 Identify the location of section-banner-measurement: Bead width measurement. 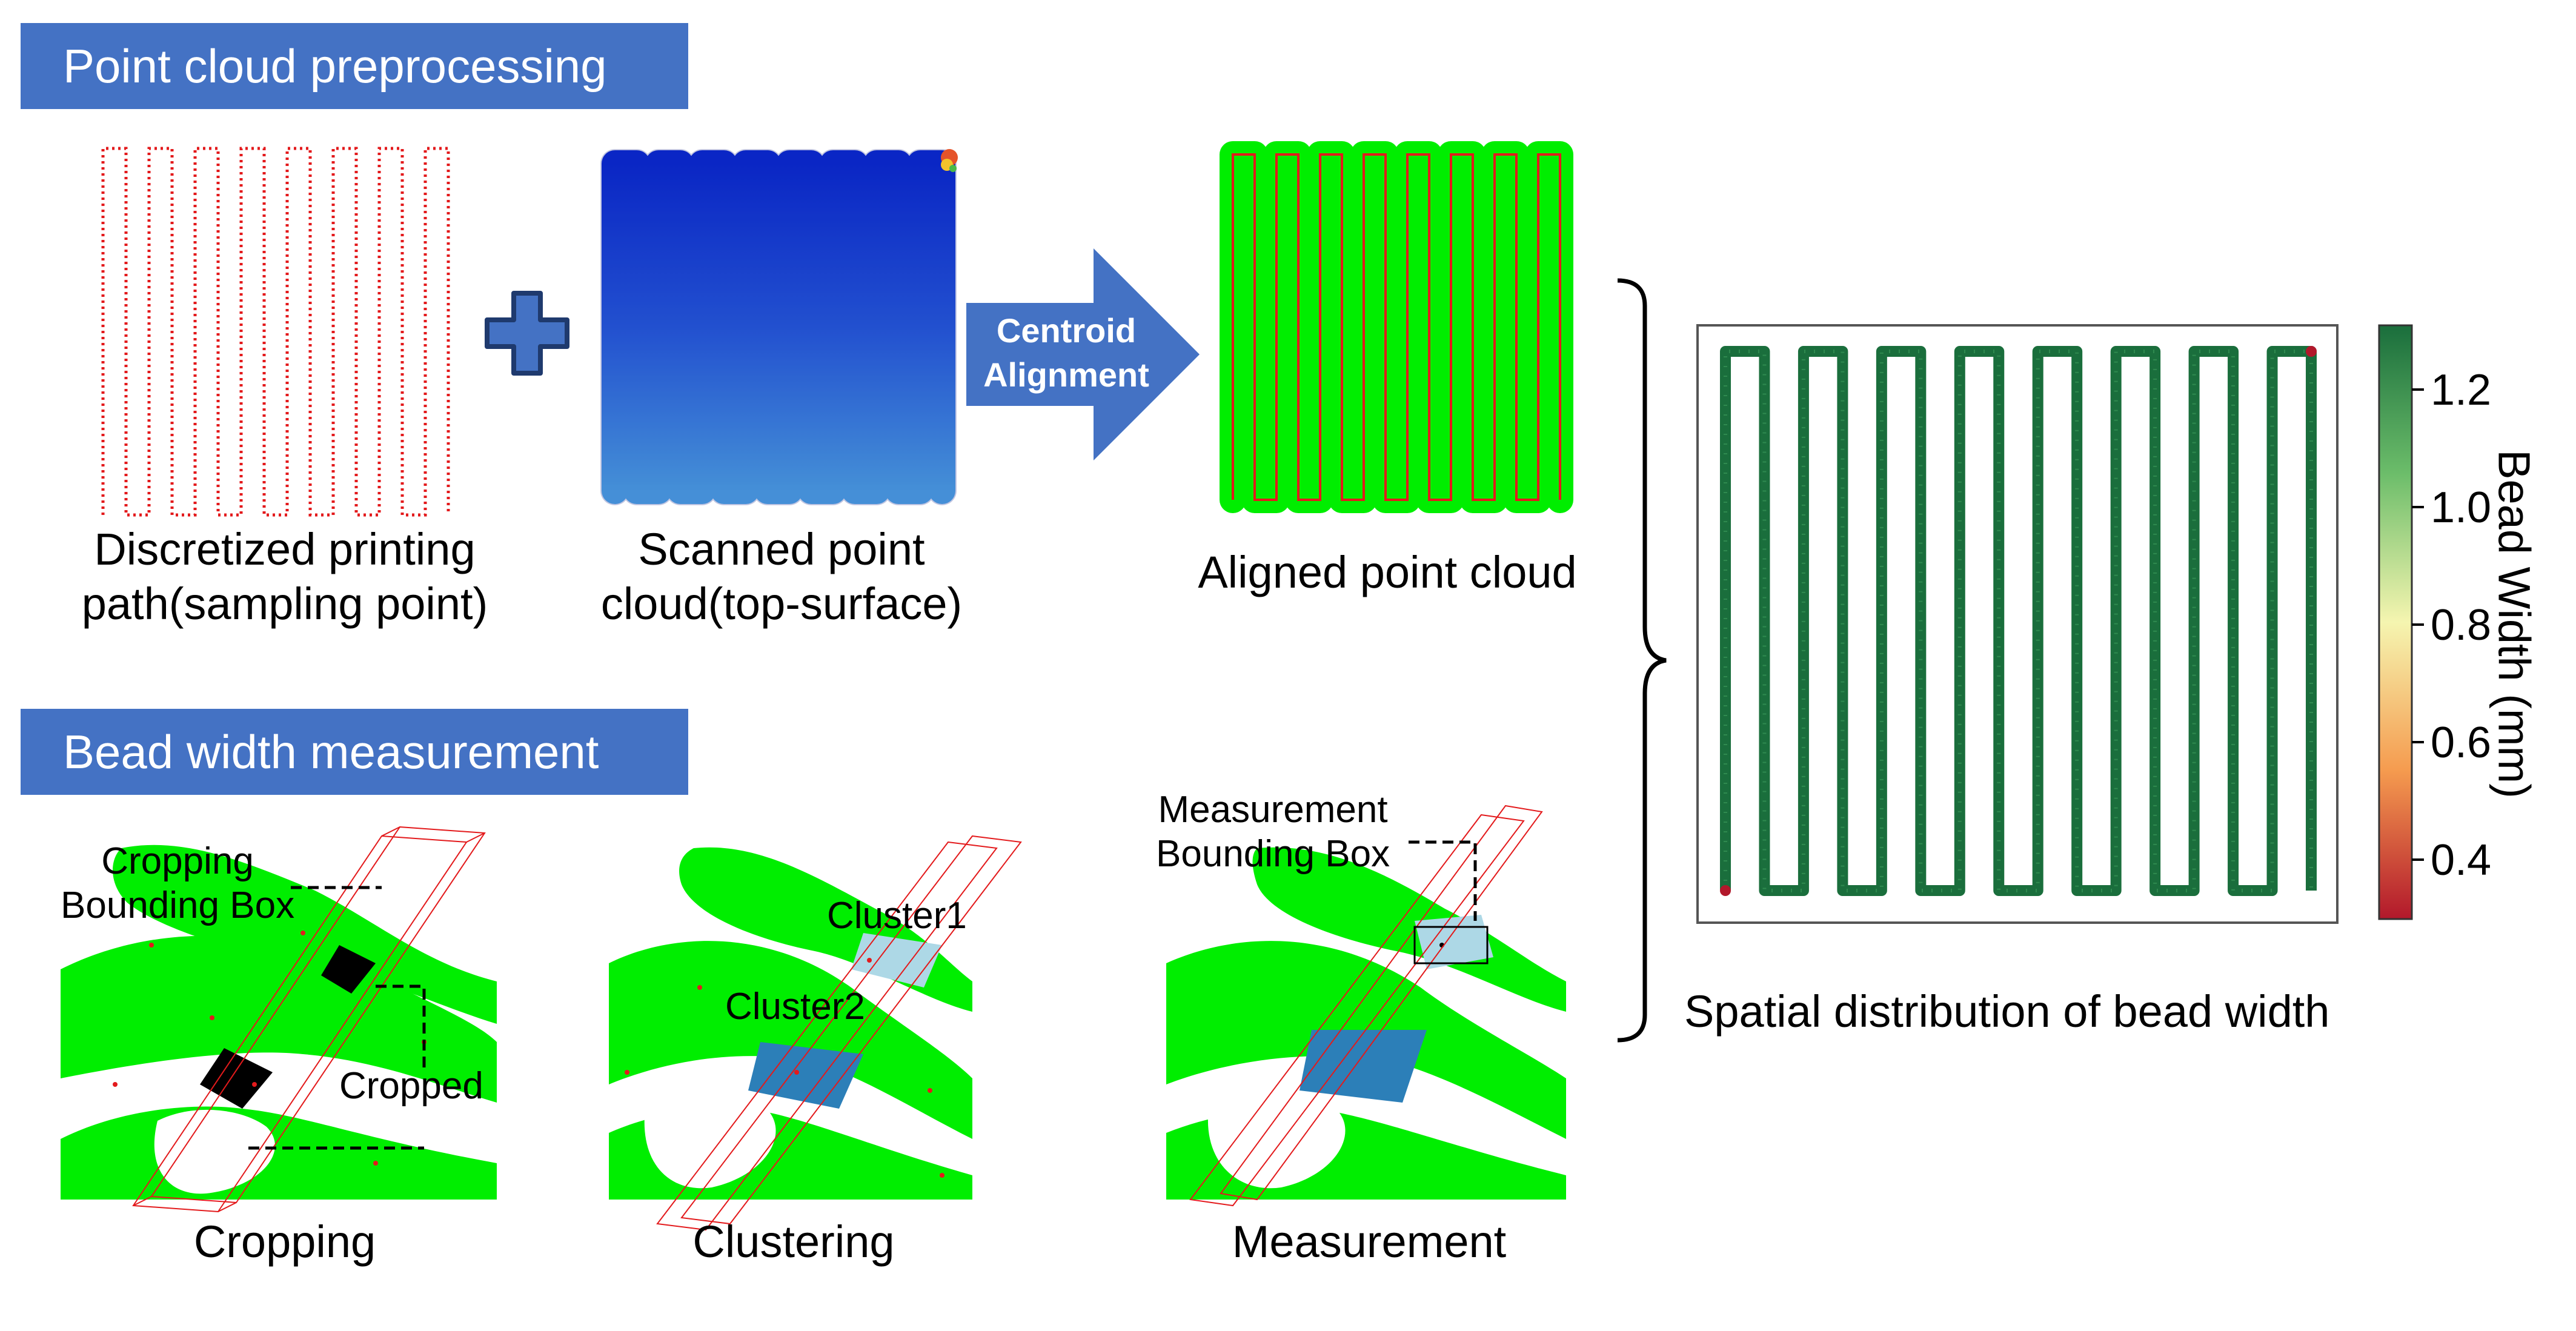
(354, 752).